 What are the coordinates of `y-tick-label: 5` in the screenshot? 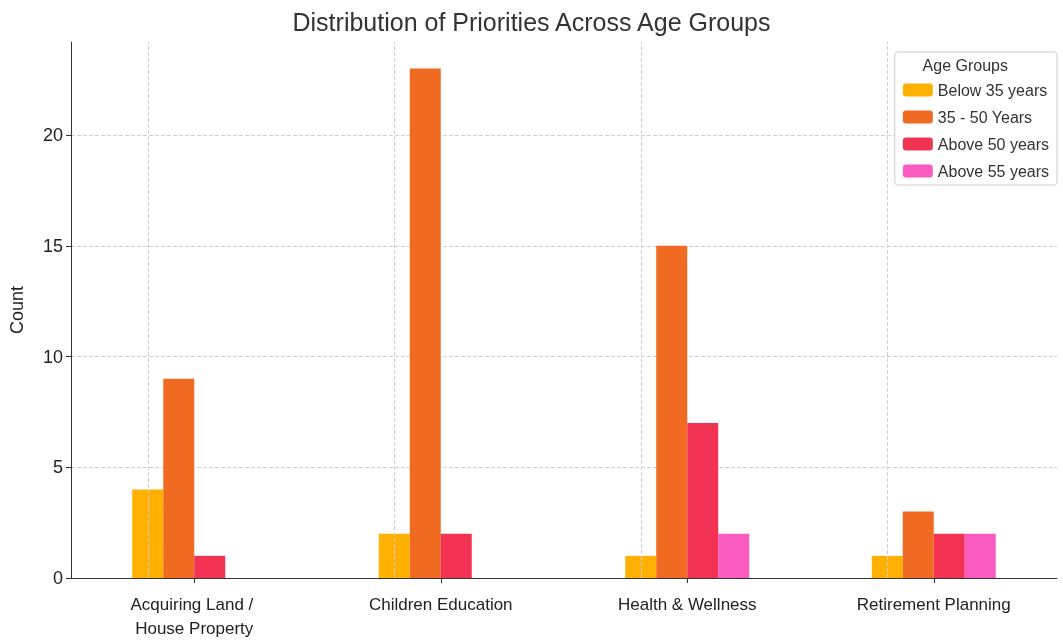 It's located at (57, 467).